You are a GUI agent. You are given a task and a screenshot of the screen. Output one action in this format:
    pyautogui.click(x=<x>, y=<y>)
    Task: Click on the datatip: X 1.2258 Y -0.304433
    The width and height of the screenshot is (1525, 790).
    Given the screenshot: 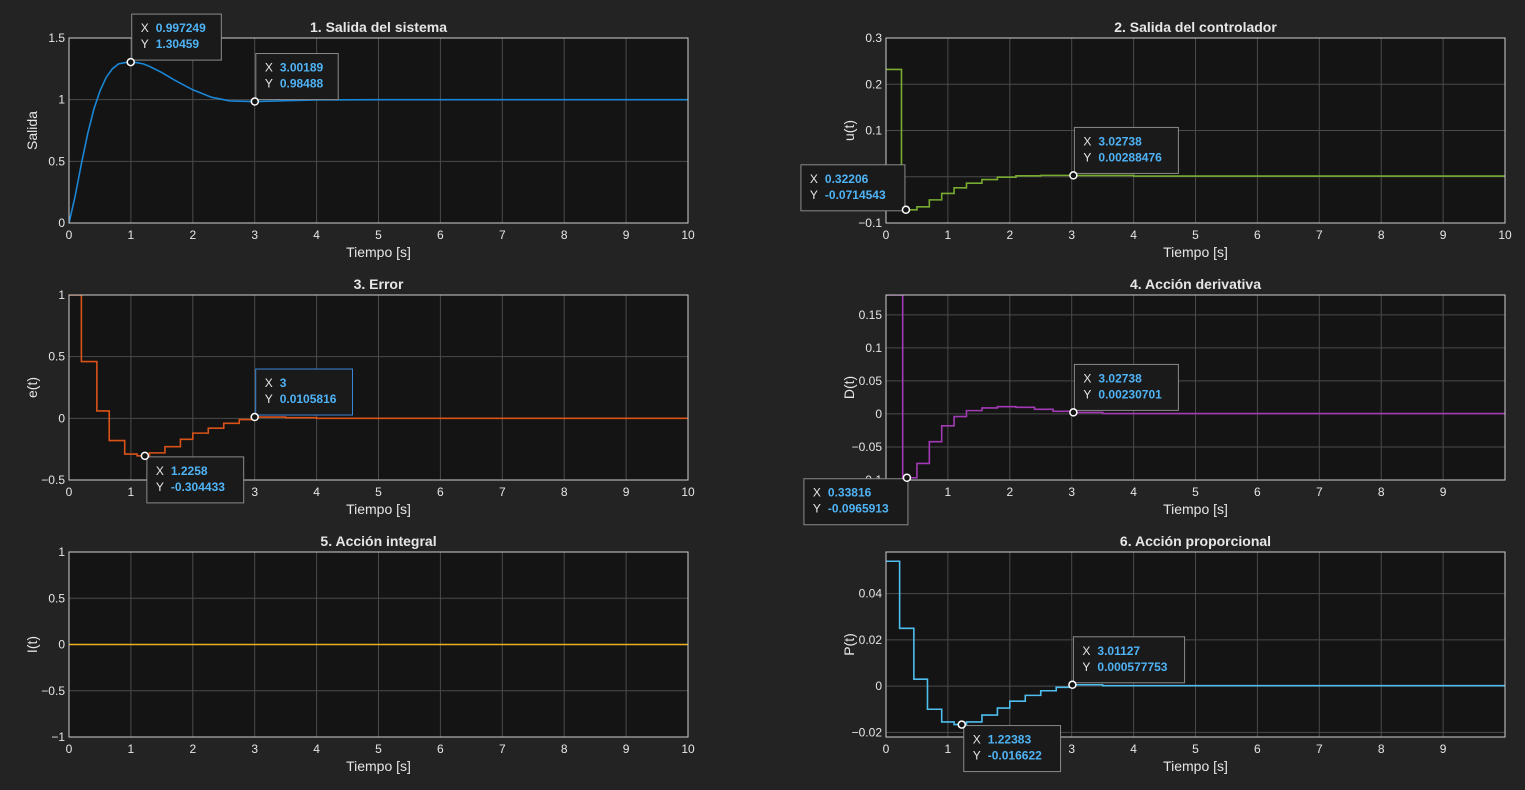 What is the action you would take?
    pyautogui.click(x=192, y=477)
    